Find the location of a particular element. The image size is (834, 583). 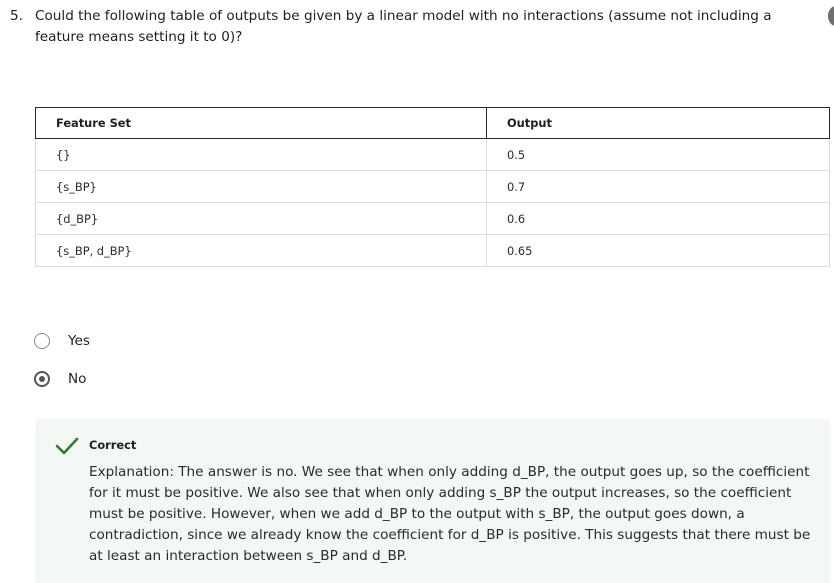

header-feature-set: Feature Set is located at coordinates (261, 123).